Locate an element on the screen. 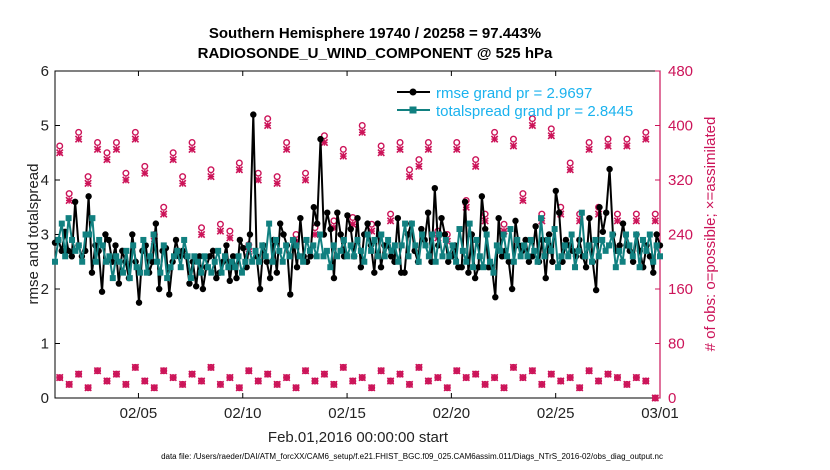 This screenshot has width=830, height=470. y-left-tick-label: 1 is located at coordinates (45, 344).